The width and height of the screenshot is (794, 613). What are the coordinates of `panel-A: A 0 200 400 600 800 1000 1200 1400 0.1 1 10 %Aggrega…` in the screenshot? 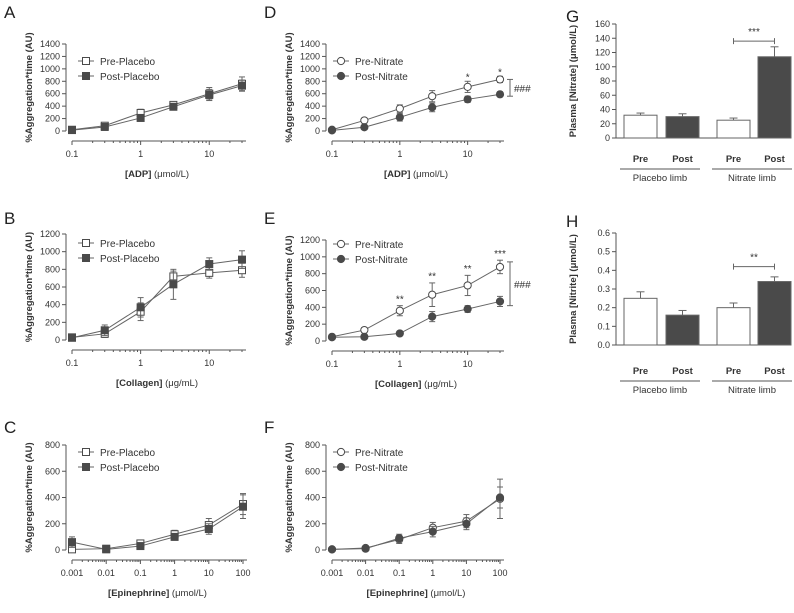 It's located at (125, 91).